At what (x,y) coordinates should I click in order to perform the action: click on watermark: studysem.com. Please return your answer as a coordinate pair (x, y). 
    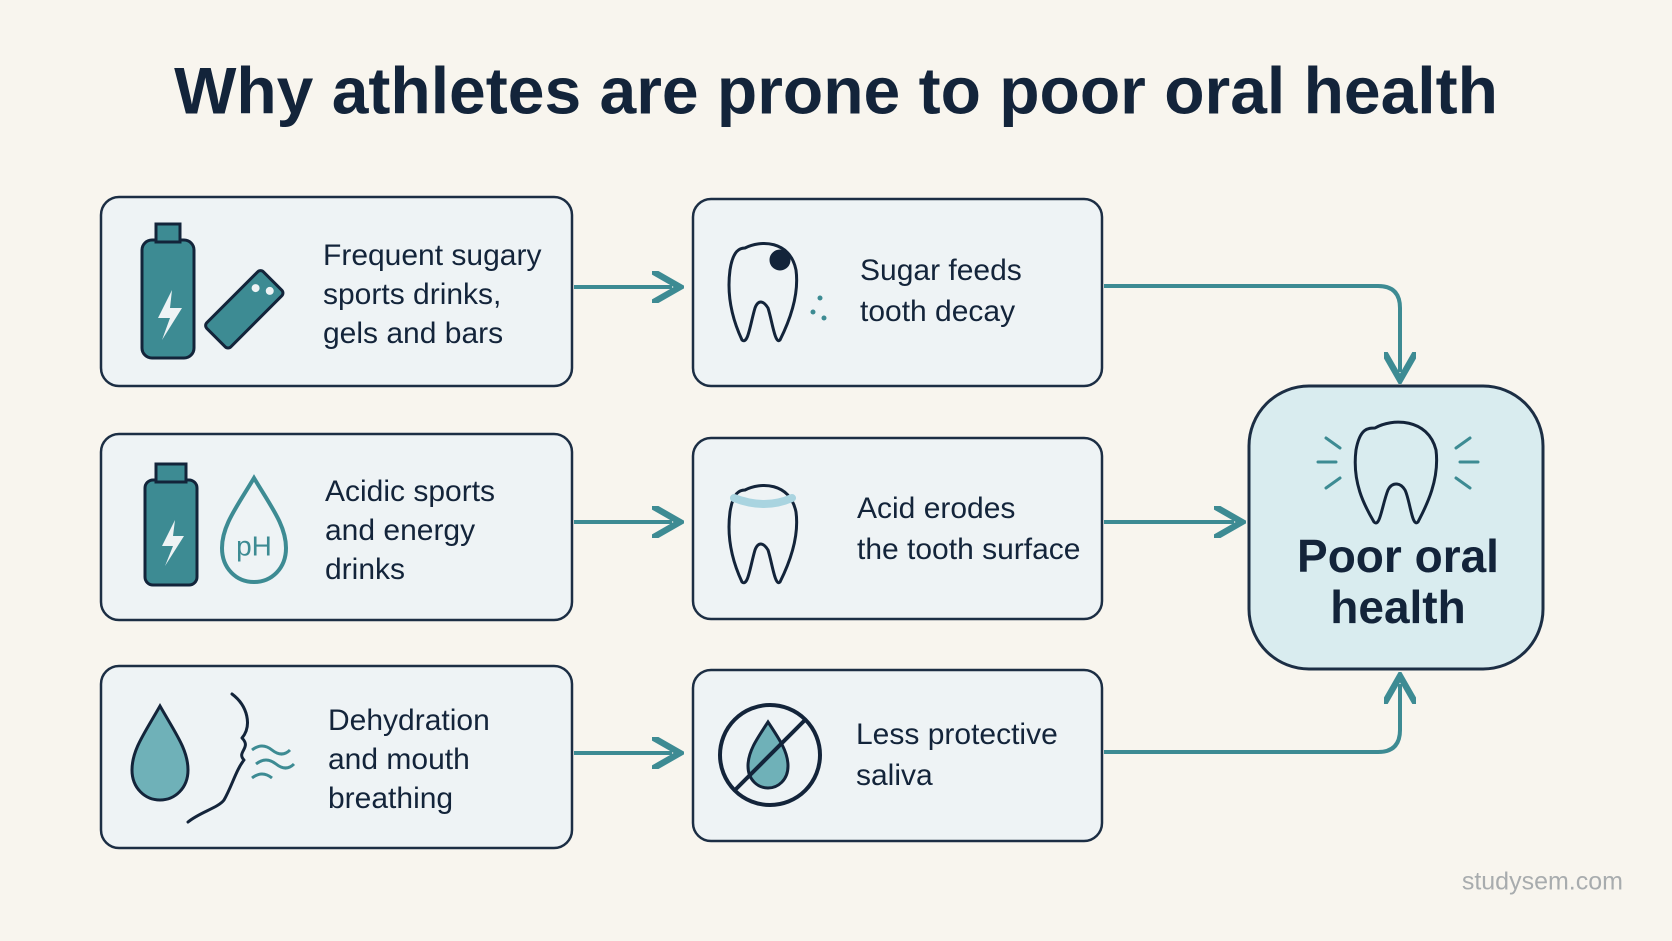
    Looking at the image, I should click on (1542, 882).